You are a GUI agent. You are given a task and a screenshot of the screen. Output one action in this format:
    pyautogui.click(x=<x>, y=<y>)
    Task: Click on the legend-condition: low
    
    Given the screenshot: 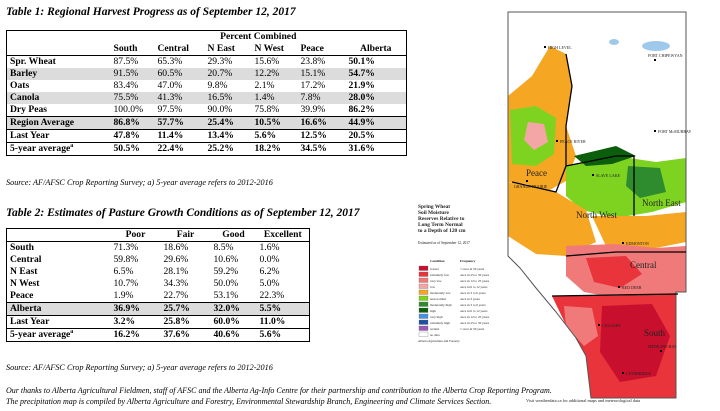 What is the action you would take?
    pyautogui.click(x=433, y=287)
    